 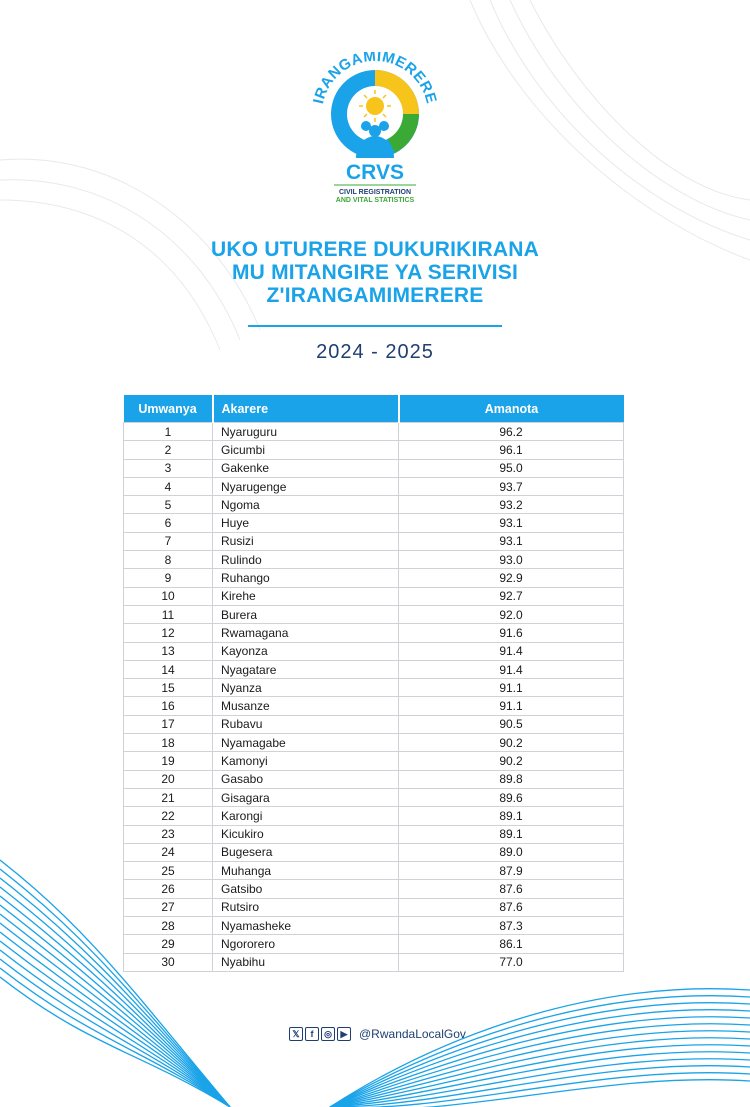 What do you see at coordinates (168, 541) in the screenshot?
I see `rank-cell: 7` at bounding box center [168, 541].